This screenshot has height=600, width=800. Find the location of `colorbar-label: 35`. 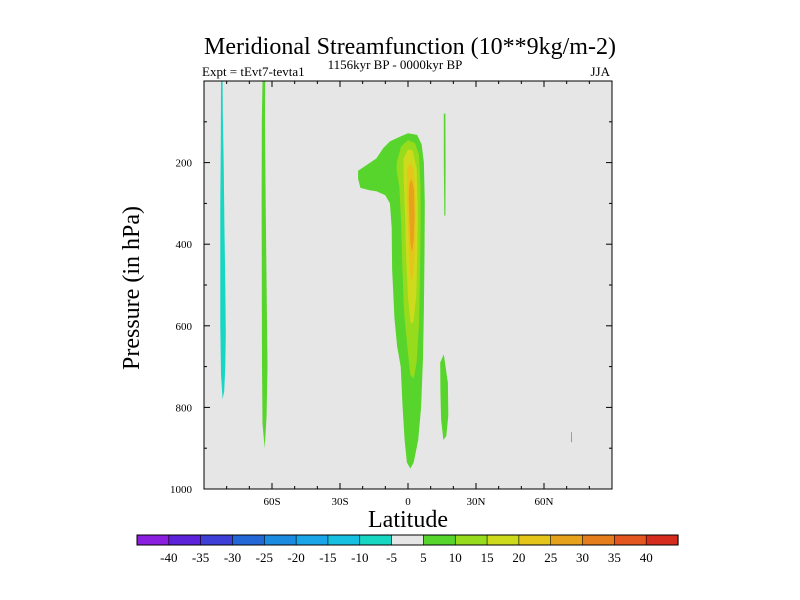

colorbar-label: 35 is located at coordinates (614, 557).